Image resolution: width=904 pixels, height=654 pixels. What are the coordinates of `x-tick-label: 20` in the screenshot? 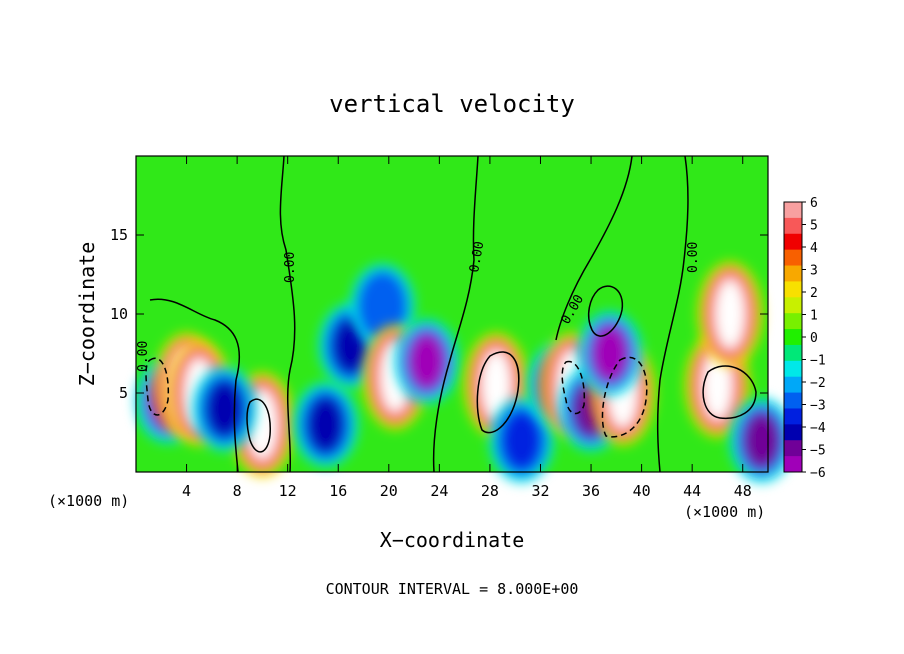 It's located at (389, 491).